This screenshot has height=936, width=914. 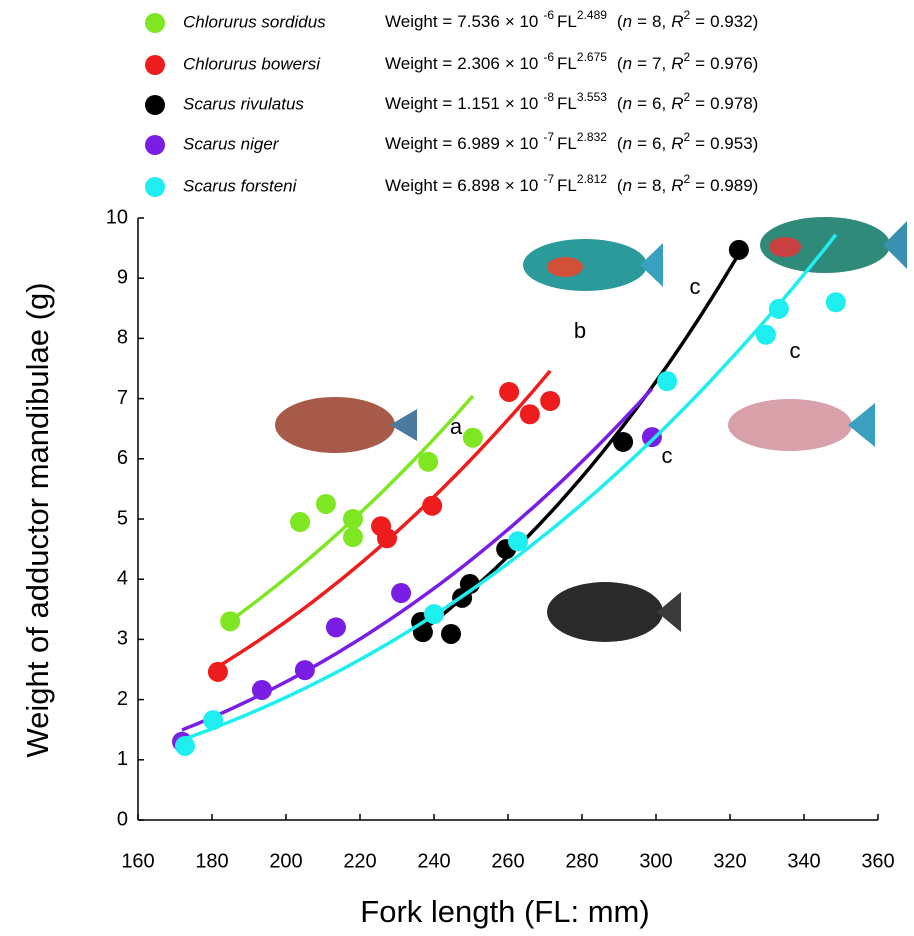 I want to click on equation-exponent: -8, so click(x=548, y=97).